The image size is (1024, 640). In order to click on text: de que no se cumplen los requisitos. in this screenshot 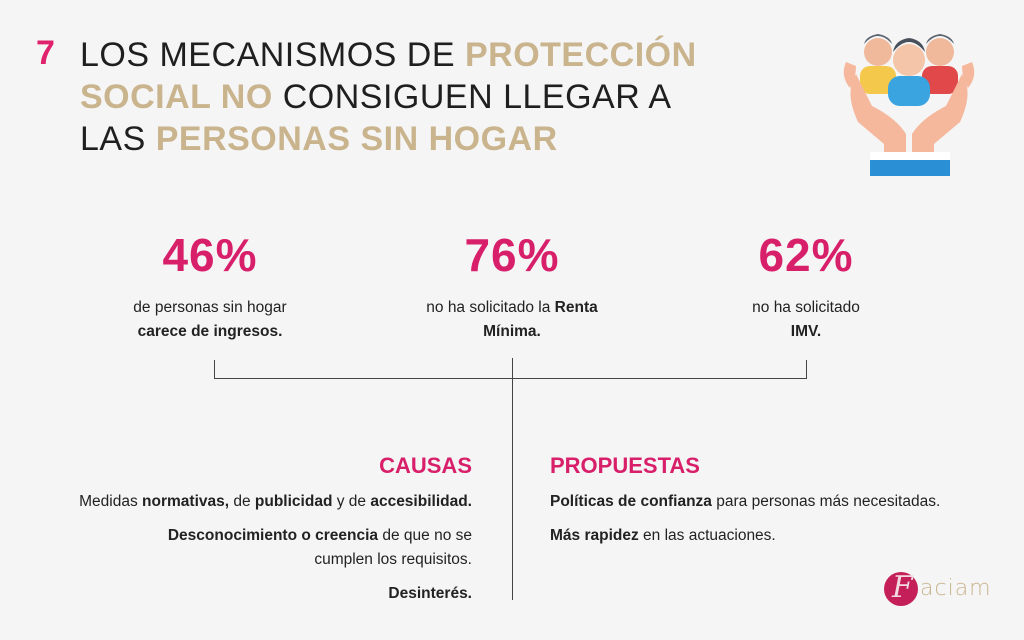, I will do `click(393, 547)`.